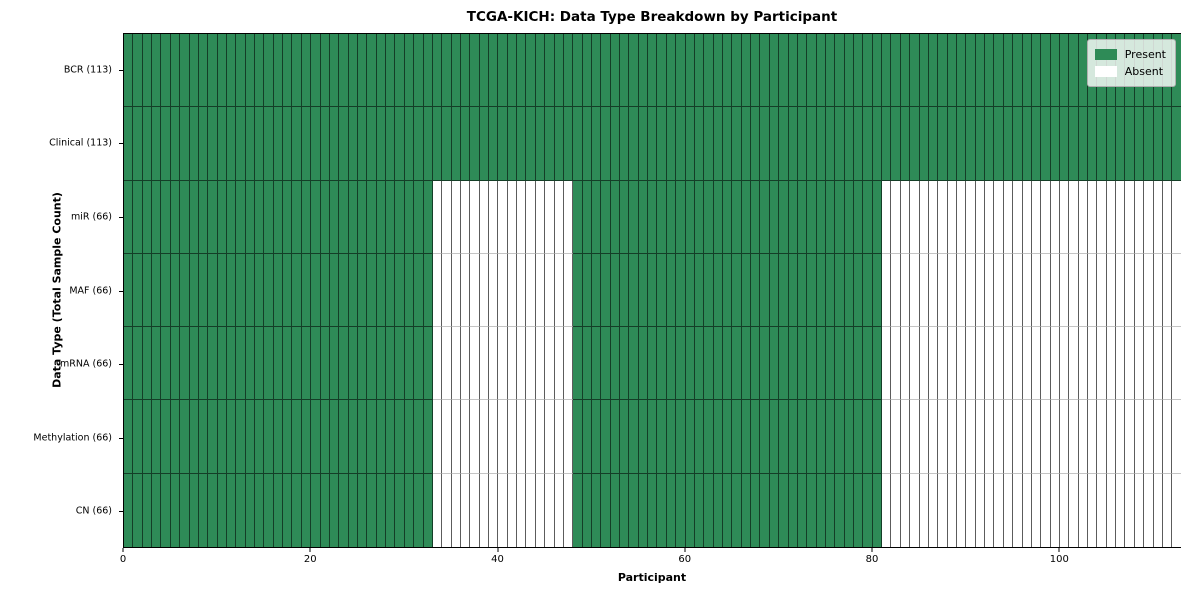  Describe the element at coordinates (652, 290) in the screenshot. I see `row-MAF` at that location.